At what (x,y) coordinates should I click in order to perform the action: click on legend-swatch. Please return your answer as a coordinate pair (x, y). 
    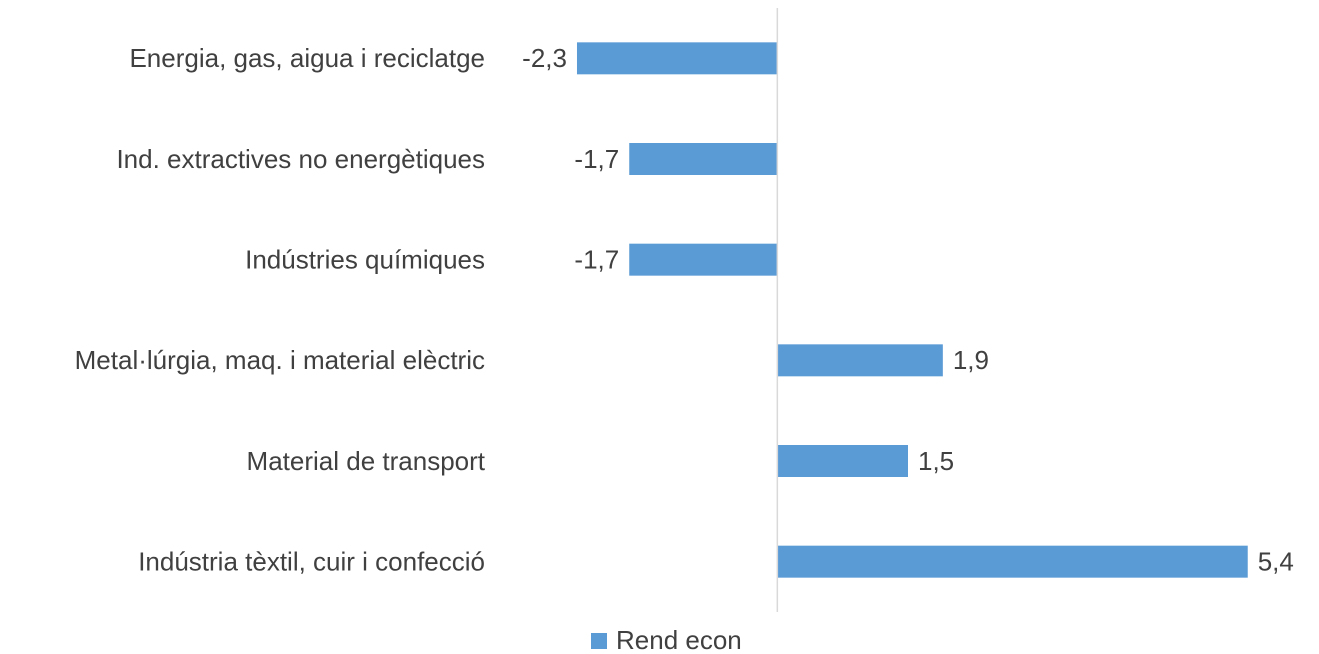
    Looking at the image, I should click on (599, 641).